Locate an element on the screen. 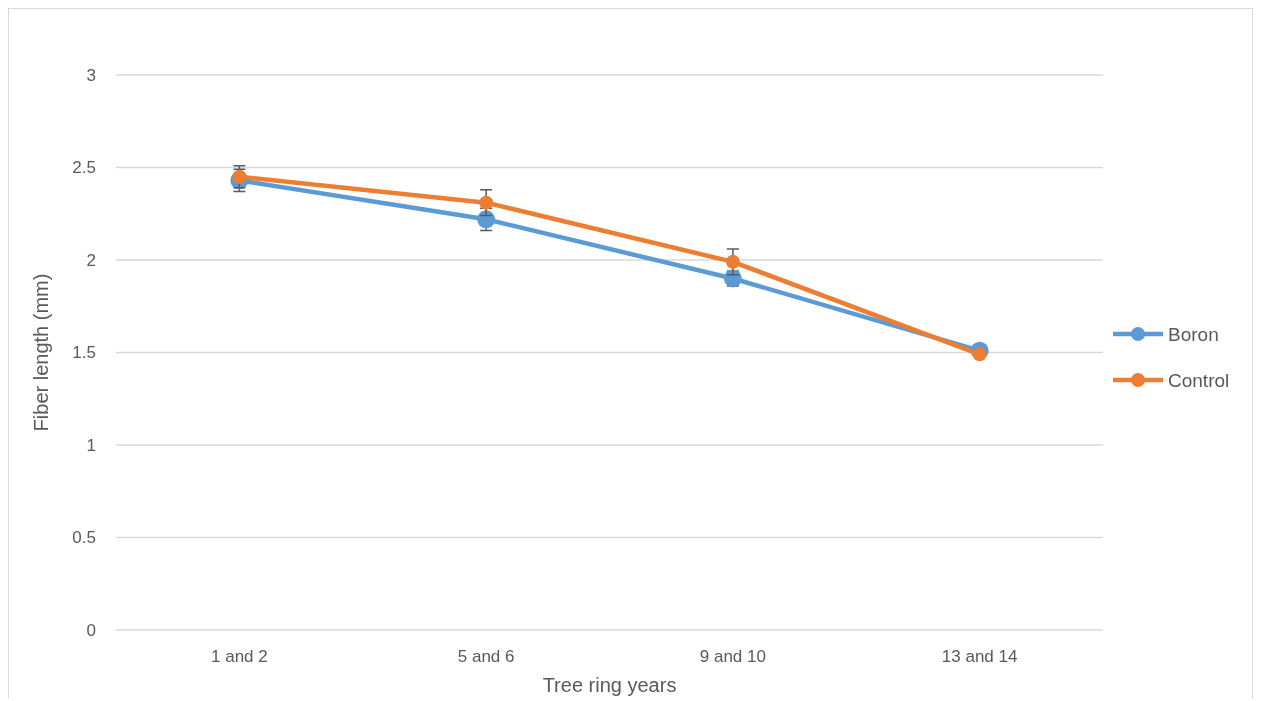 The height and width of the screenshot is (701, 1261). y-tick-label: 2.5 is located at coordinates (84, 168).